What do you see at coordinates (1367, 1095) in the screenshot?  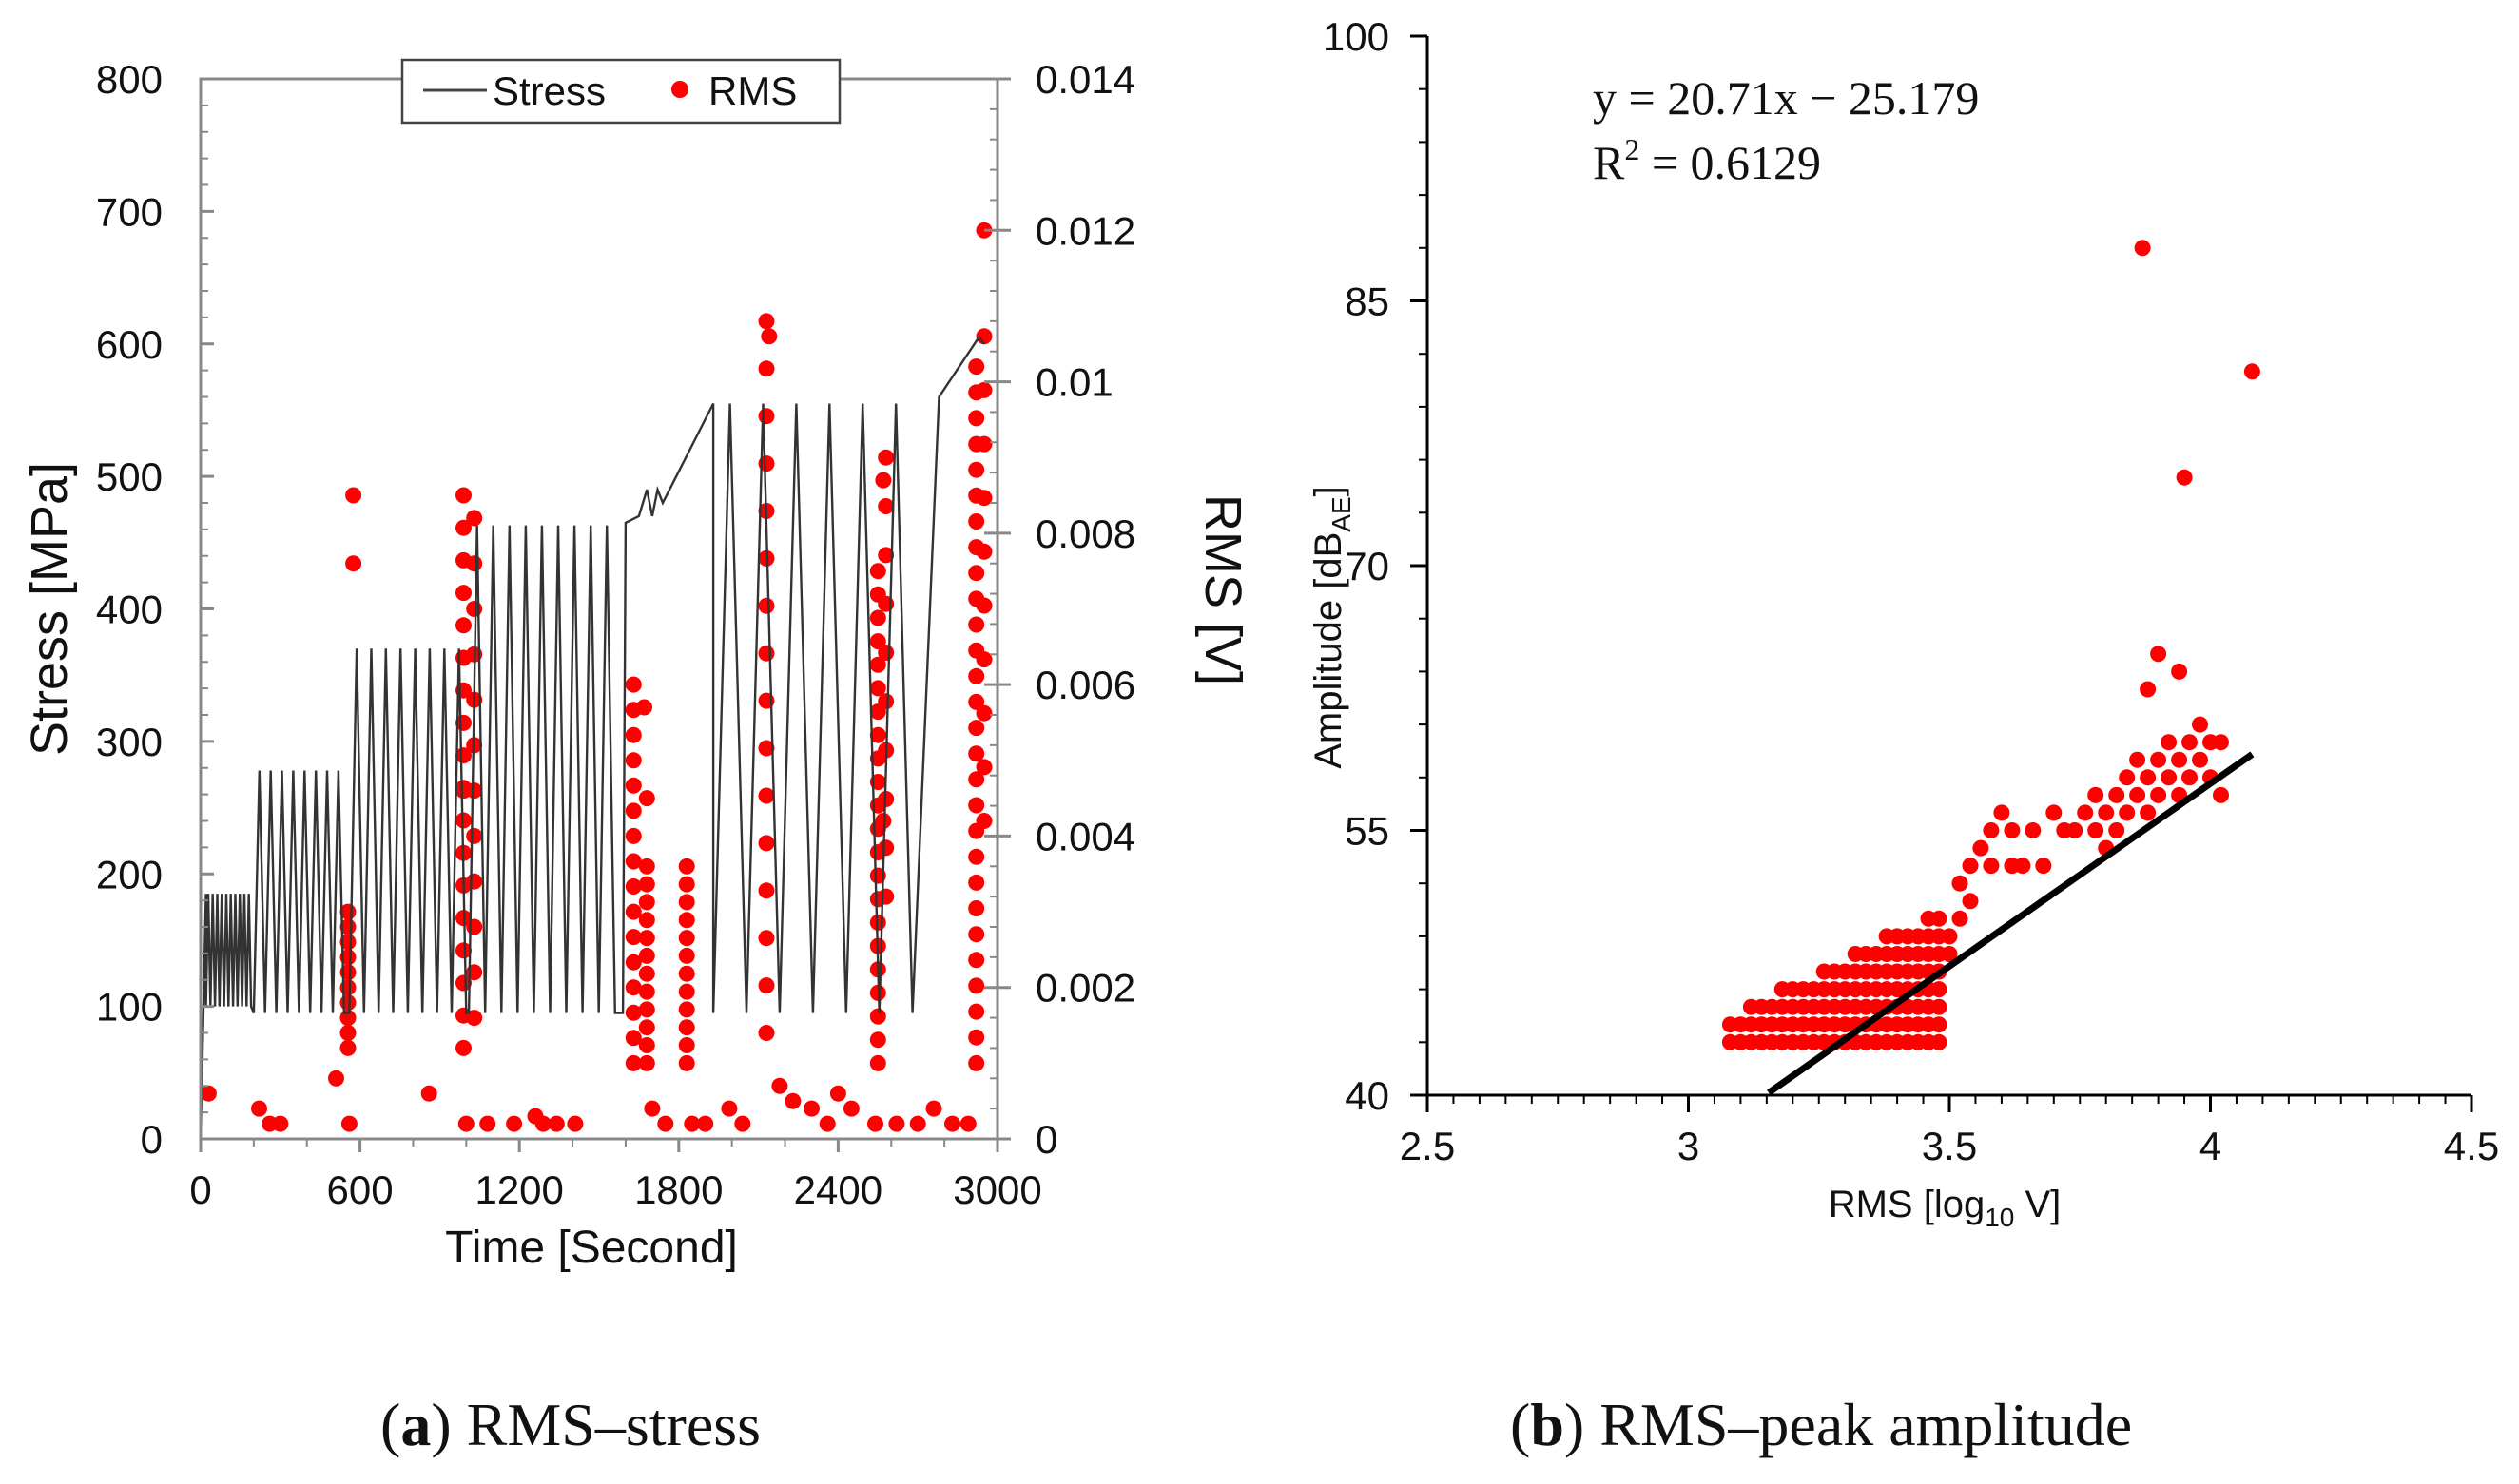 I see `b-y-tick-label: 40` at bounding box center [1367, 1095].